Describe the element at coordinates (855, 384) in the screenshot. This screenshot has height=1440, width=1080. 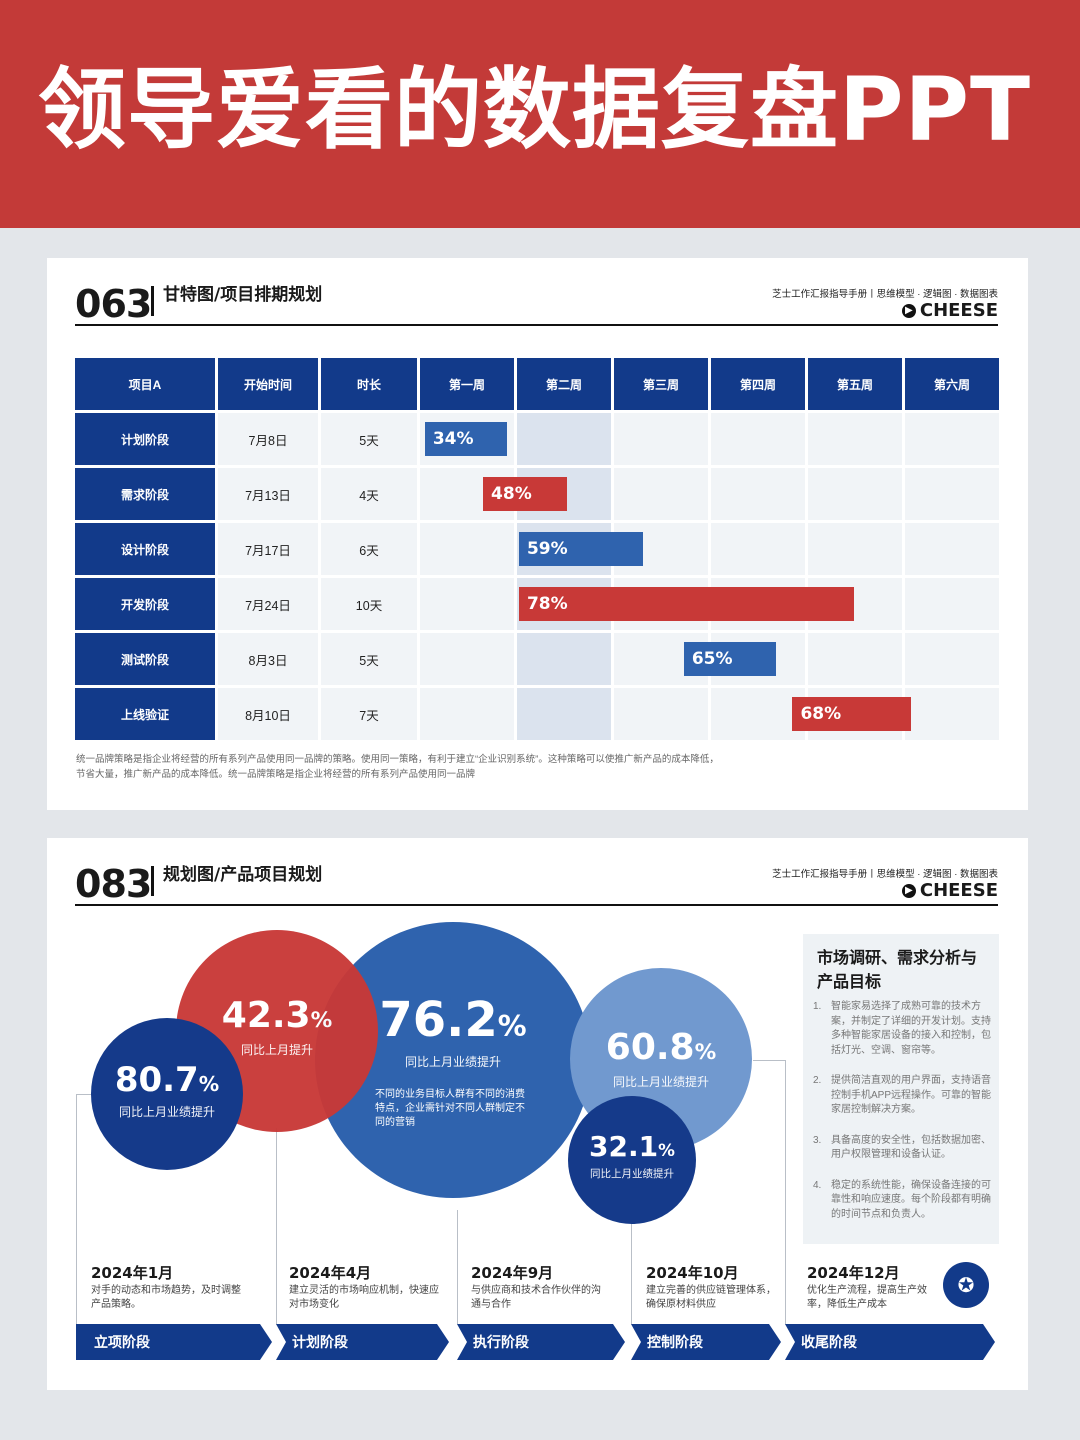
I see `column-header: 第五周` at that location.